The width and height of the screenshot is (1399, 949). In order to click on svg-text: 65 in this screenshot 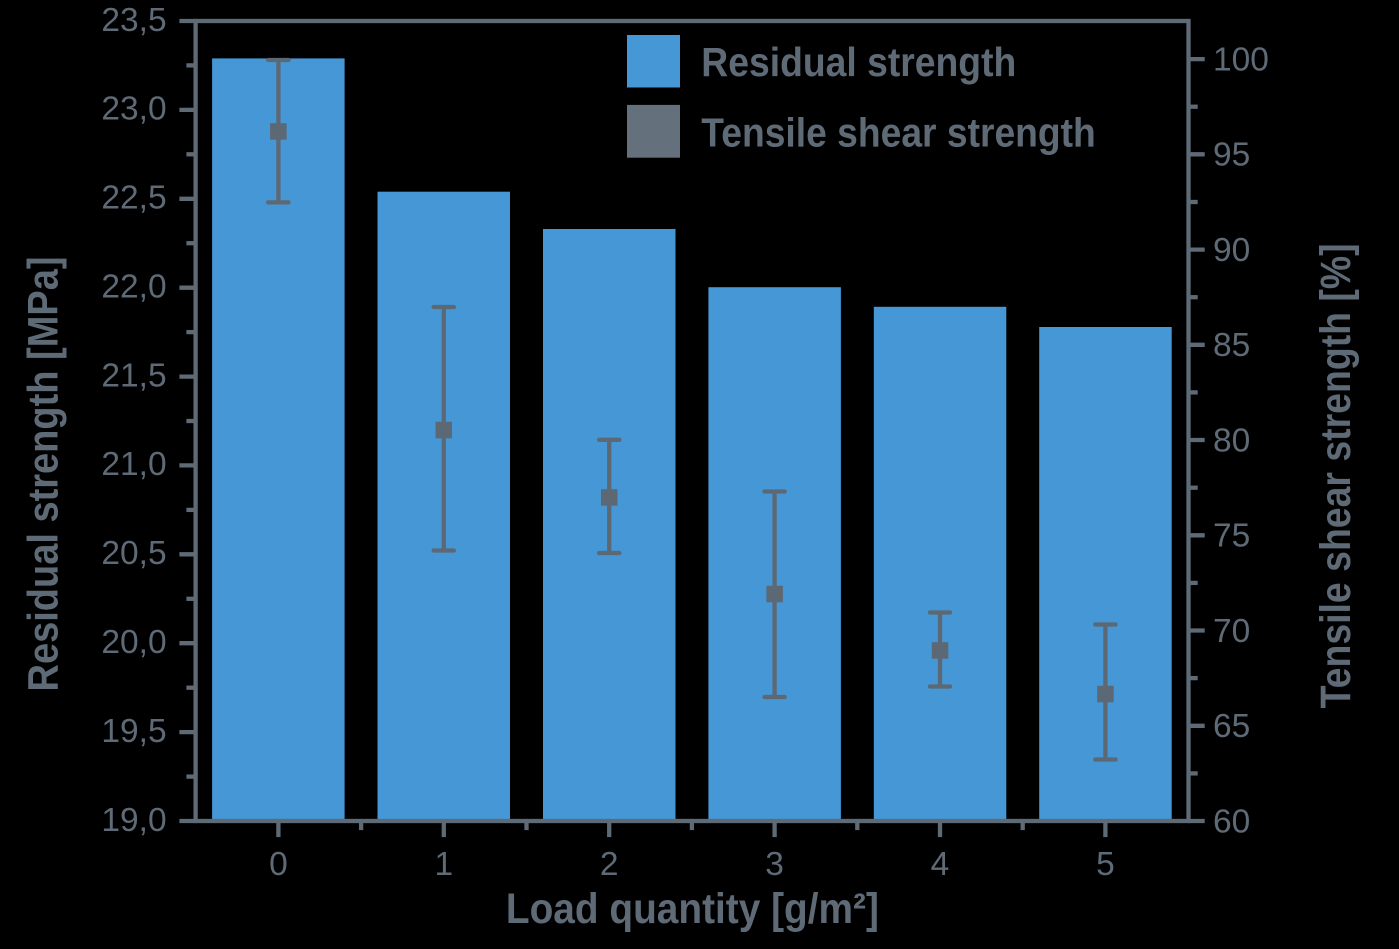, I will do `click(1231, 726)`.